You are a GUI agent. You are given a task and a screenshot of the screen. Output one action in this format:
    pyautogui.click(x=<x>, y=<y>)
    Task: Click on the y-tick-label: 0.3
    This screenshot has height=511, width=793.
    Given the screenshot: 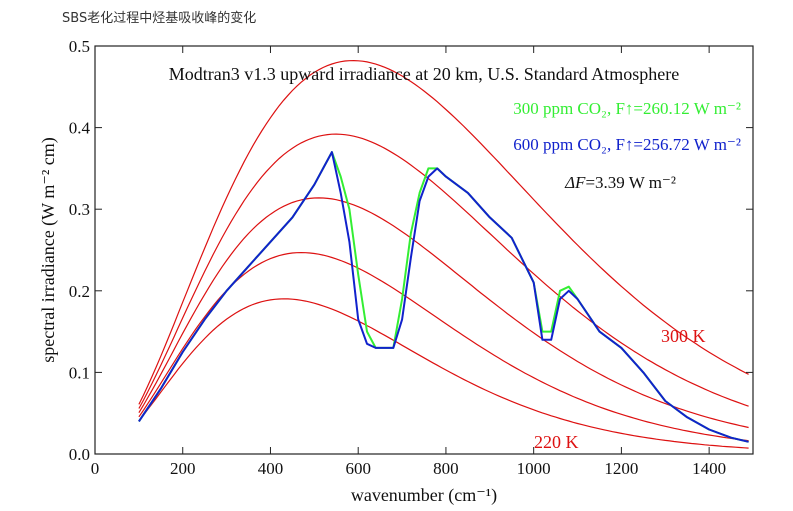 What is the action you would take?
    pyautogui.click(x=79, y=209)
    